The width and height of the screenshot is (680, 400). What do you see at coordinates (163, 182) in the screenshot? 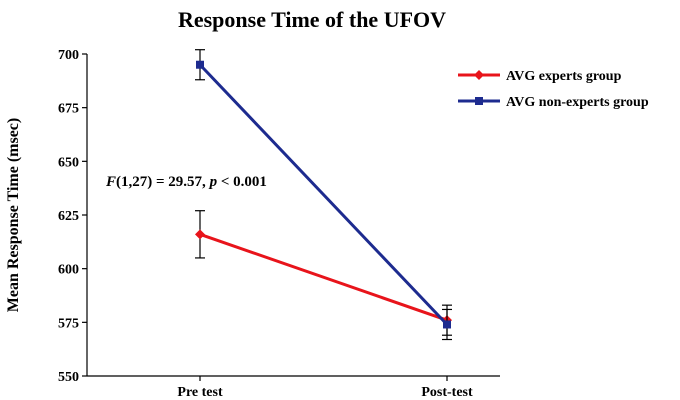
I see `annotation-df: (1,27) = 29.57,` at bounding box center [163, 182].